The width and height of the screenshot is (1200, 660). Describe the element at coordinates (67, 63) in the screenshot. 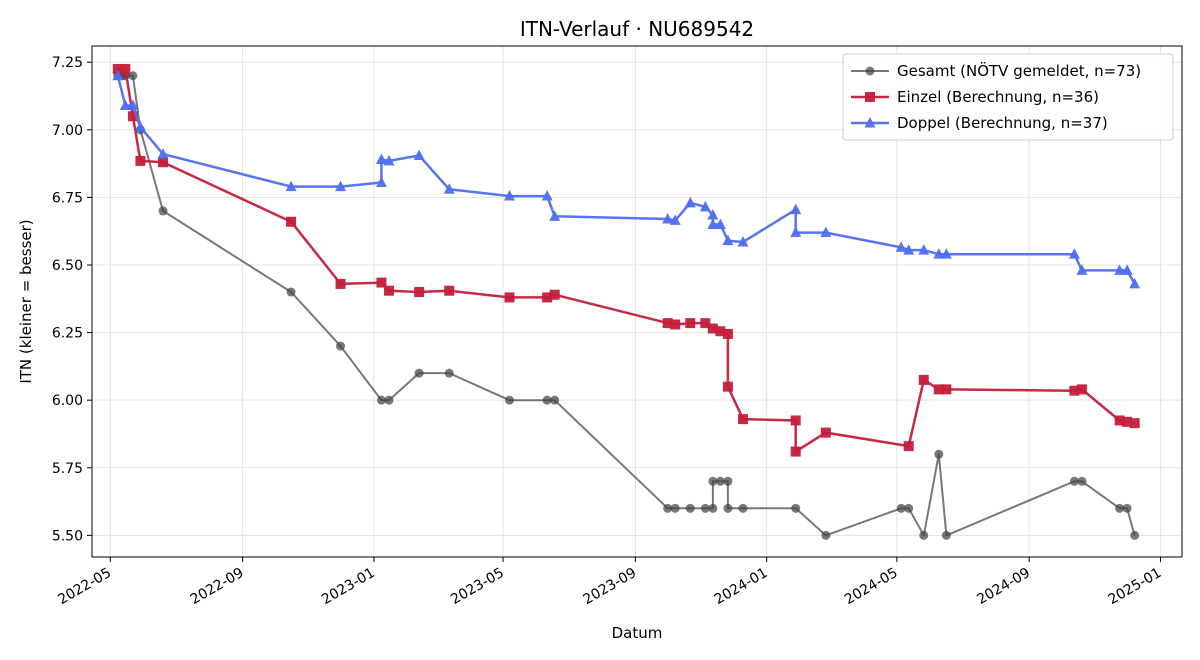

I see `y-tick-label: 7.25` at that location.